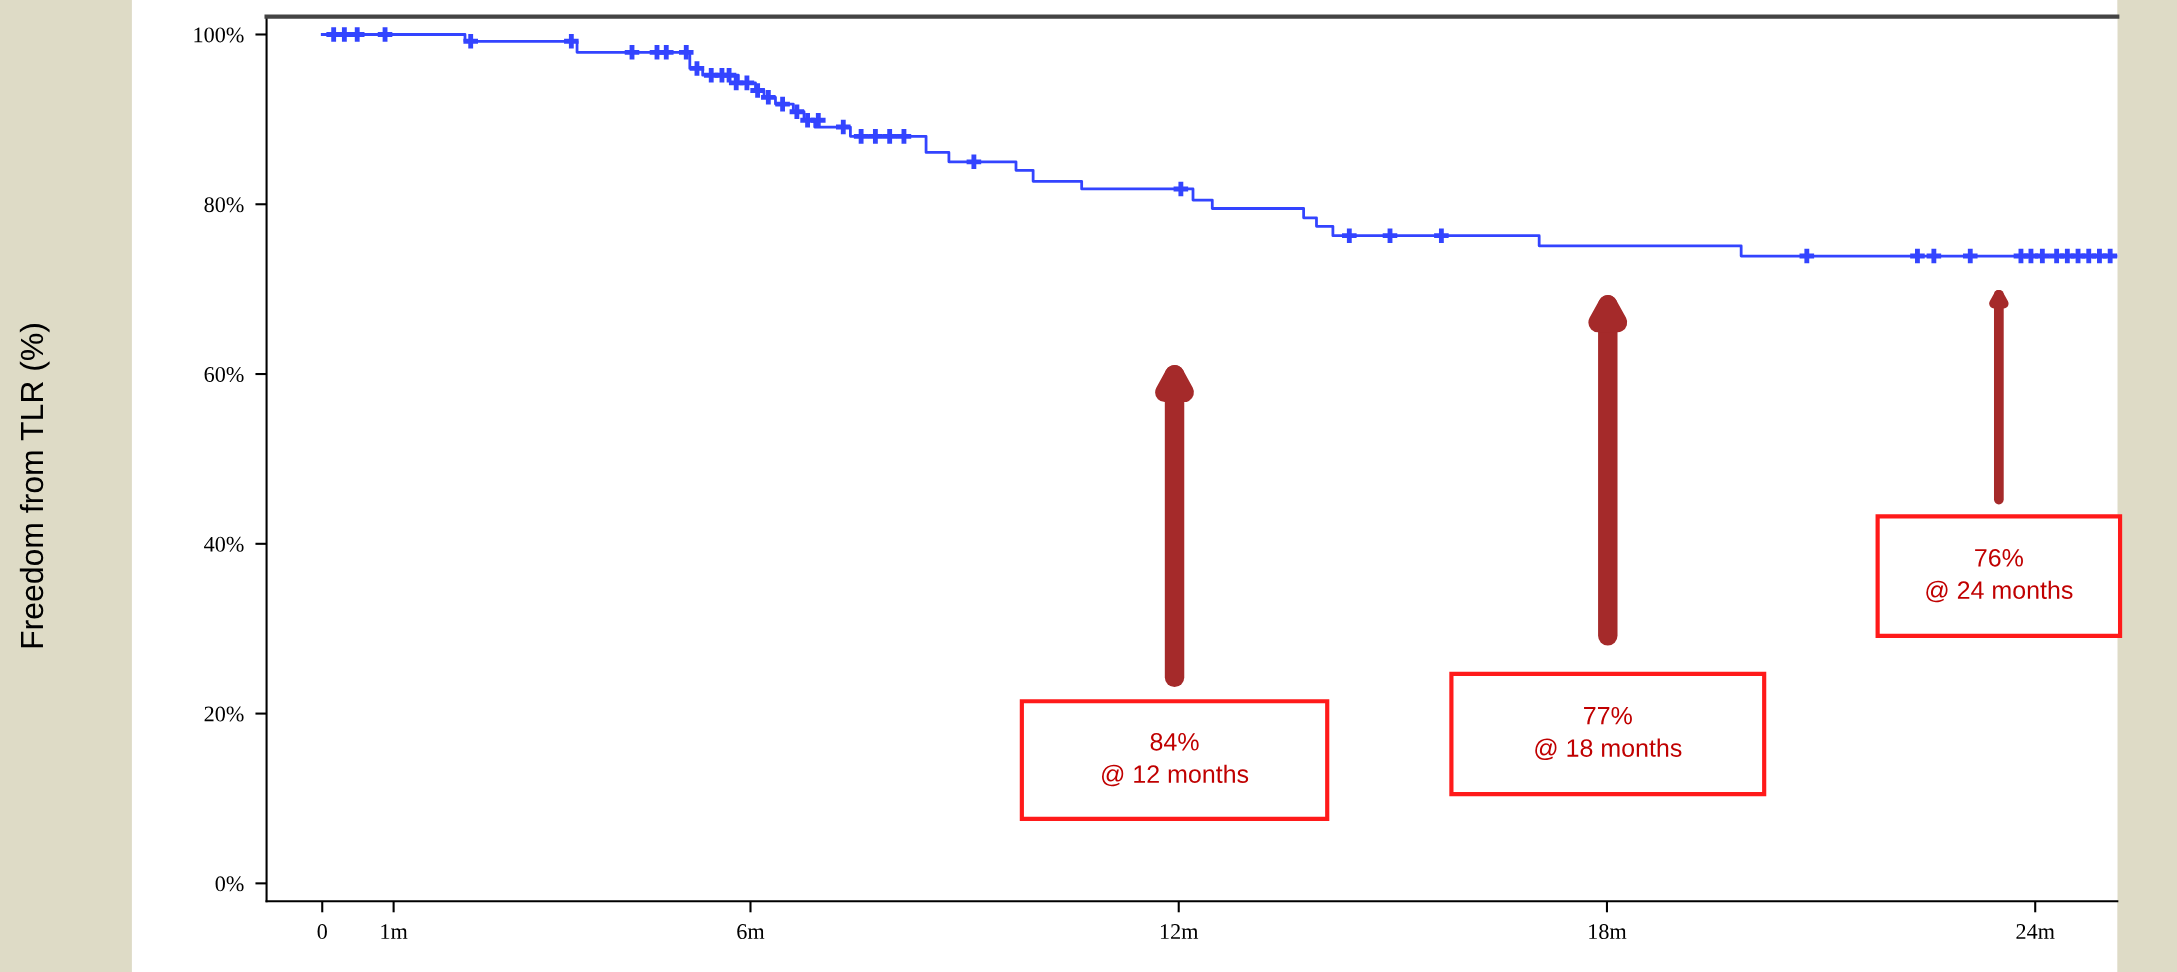 The height and width of the screenshot is (972, 2177). Describe the element at coordinates (219, 35) in the screenshot. I see `y-tick-label: 100%` at that location.